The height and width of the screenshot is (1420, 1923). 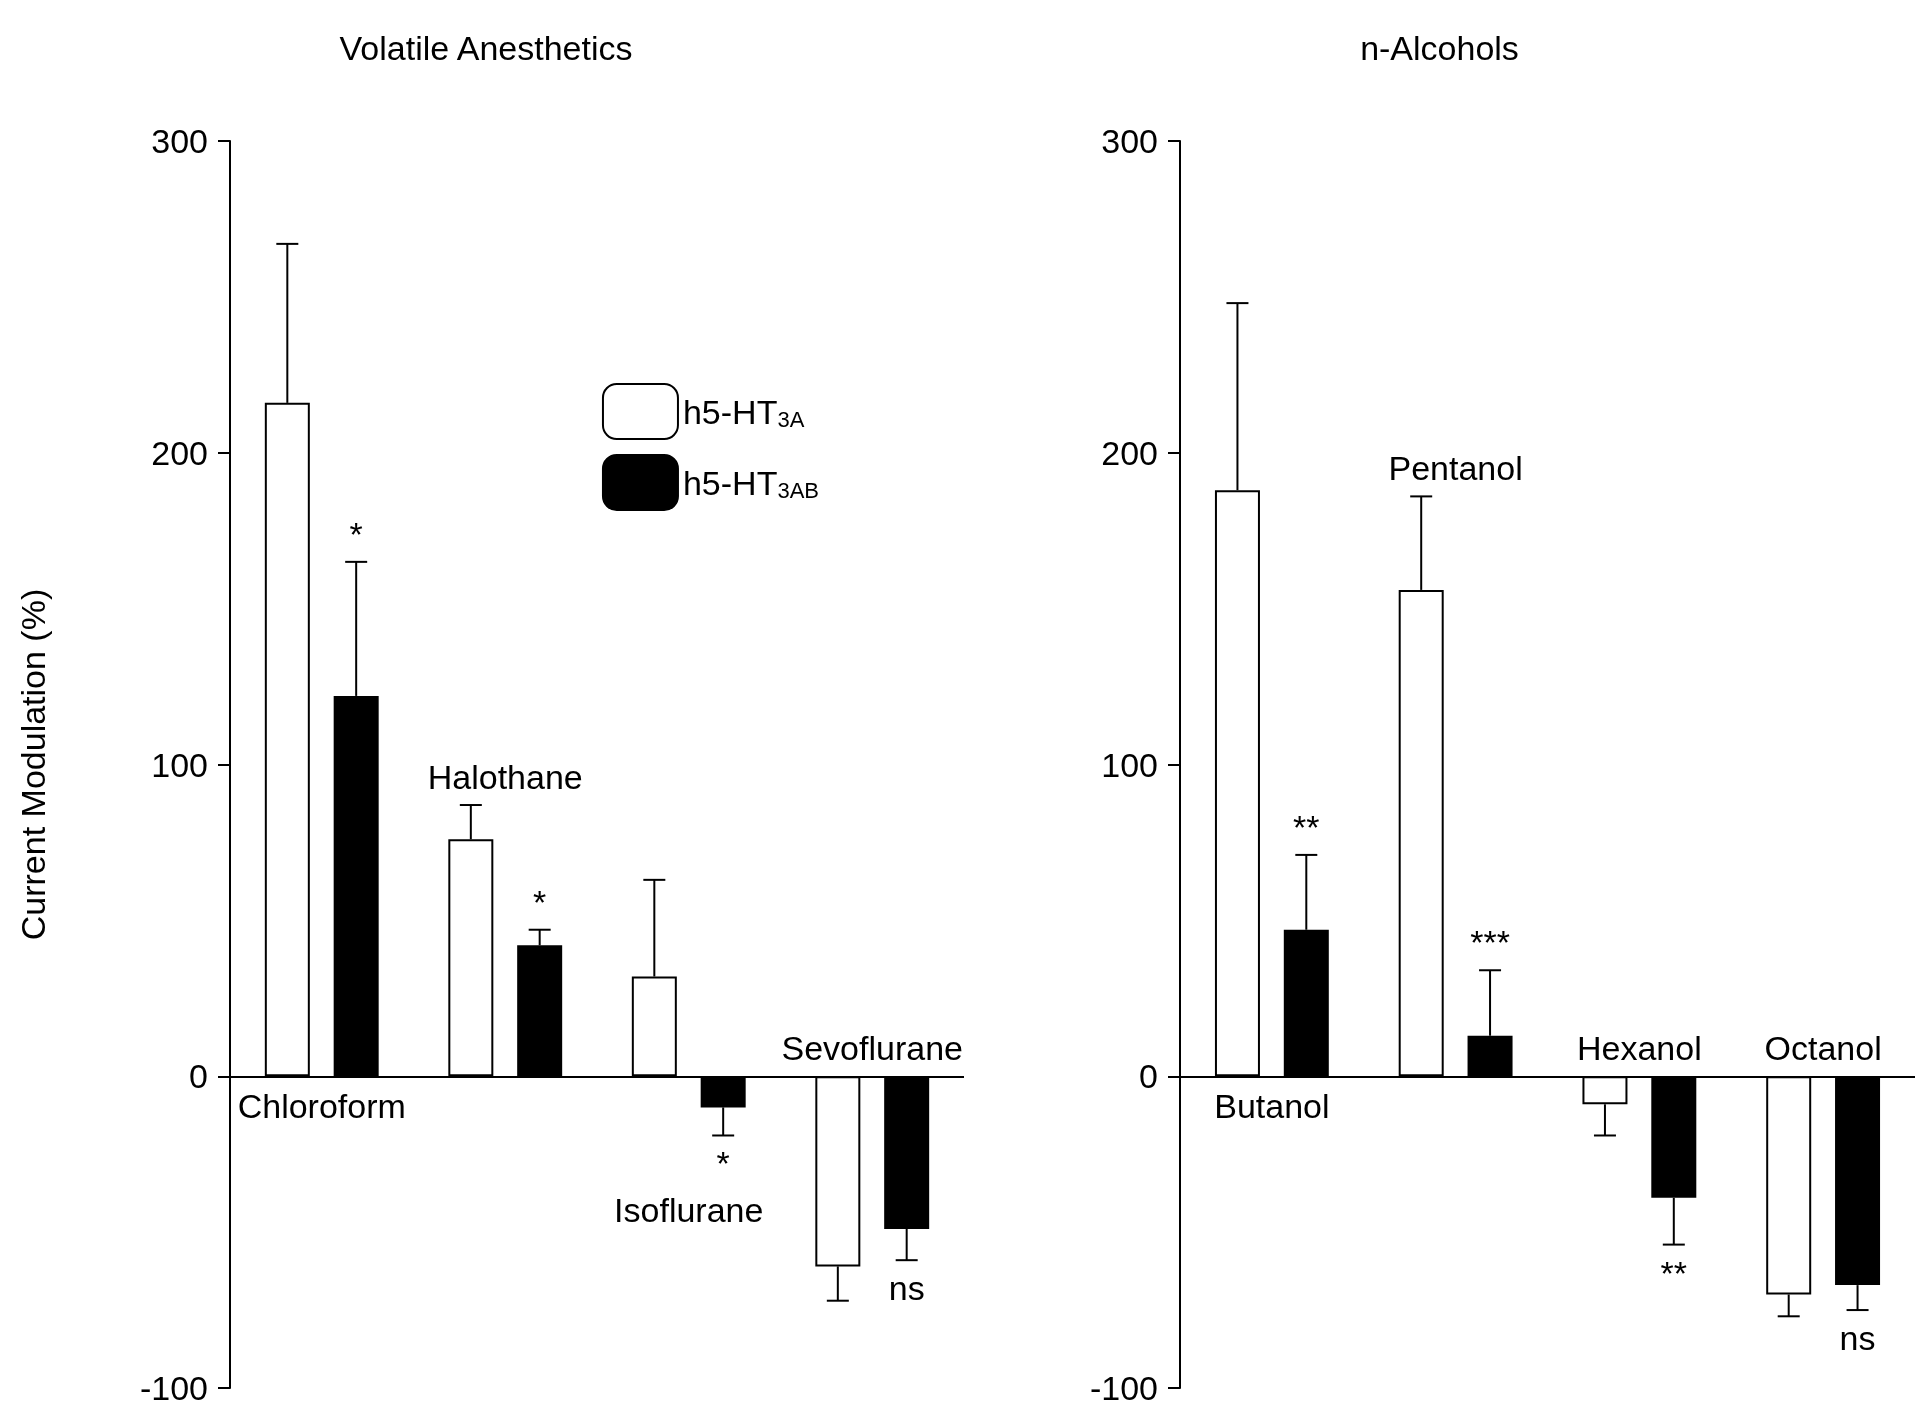 I want to click on x-tick-label: Octanol, so click(x=1823, y=1048).